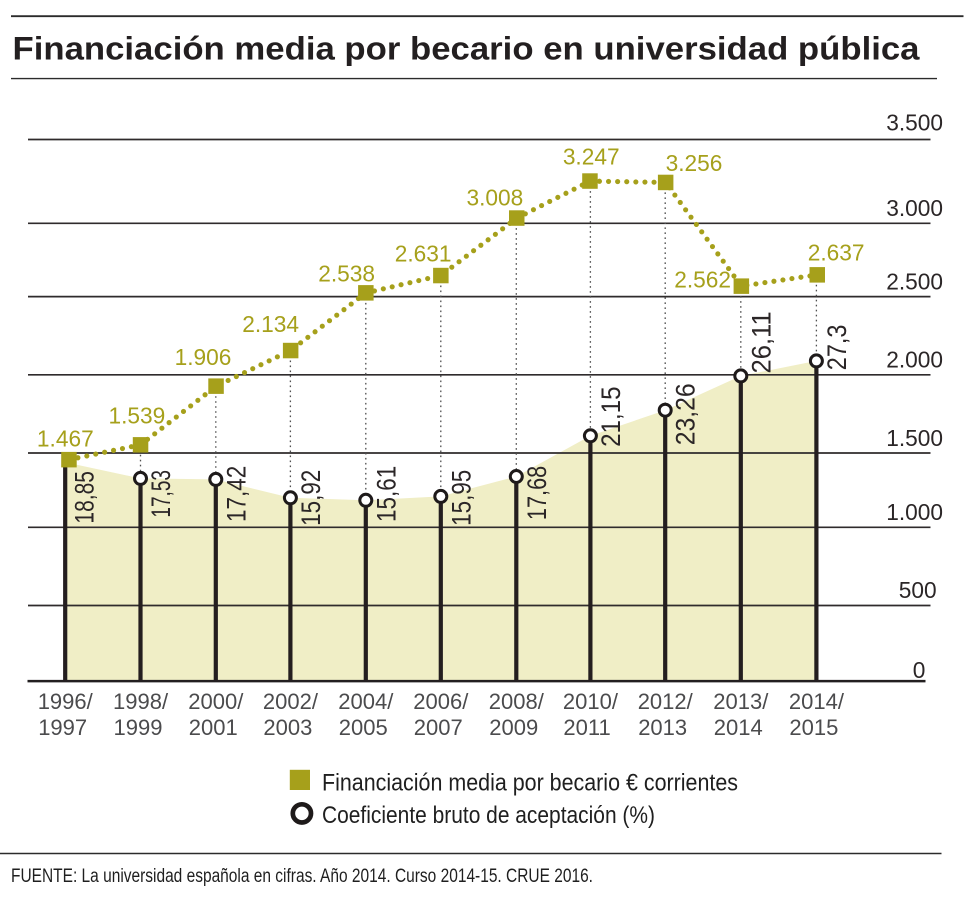  What do you see at coordinates (363, 727) in the screenshot?
I see `svg-text: 2005` at bounding box center [363, 727].